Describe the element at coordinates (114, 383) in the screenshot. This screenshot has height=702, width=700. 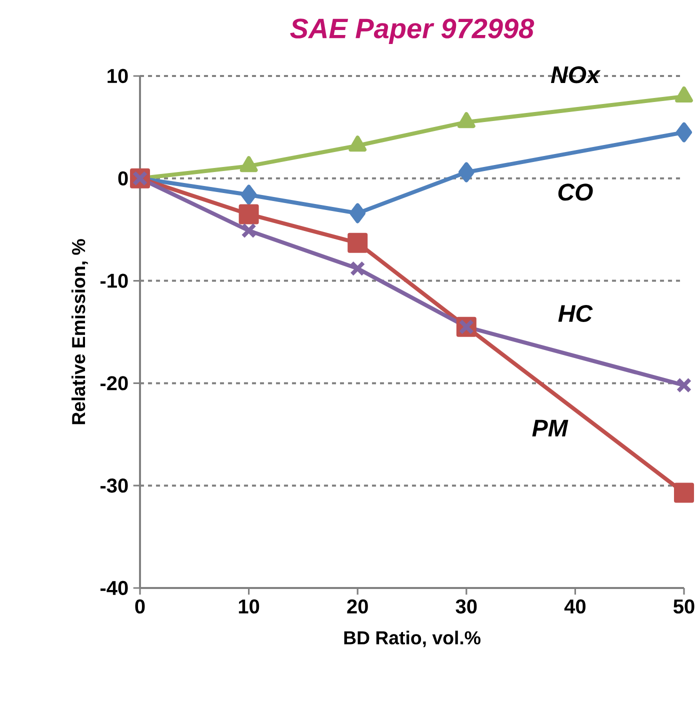
I see `y-tick-label: -20` at that location.